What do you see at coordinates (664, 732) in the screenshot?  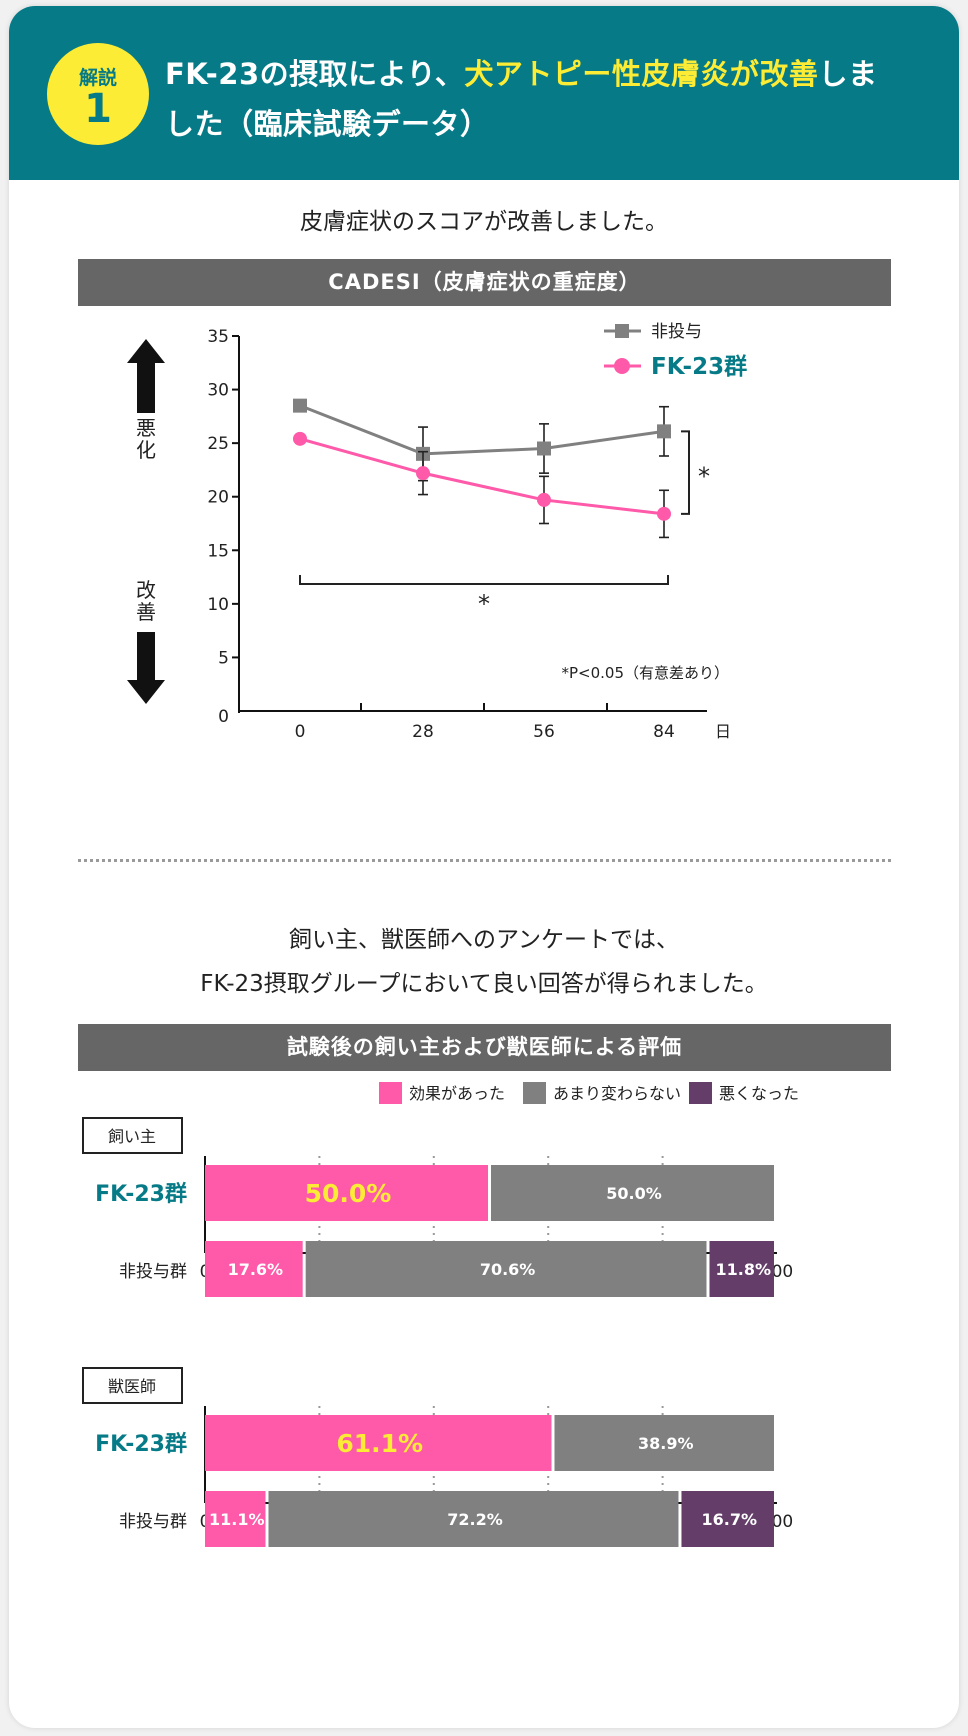 I see `x-tick-label: 84` at bounding box center [664, 732].